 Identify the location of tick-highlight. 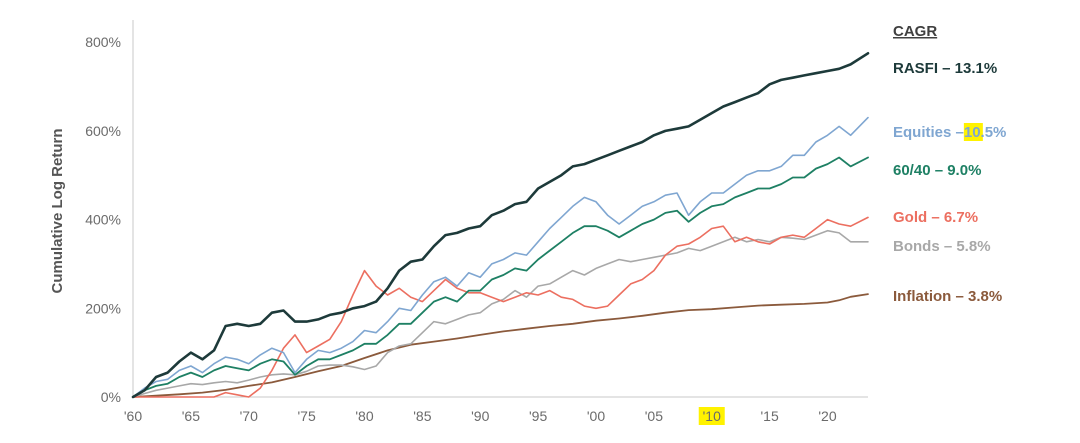
(711, 416).